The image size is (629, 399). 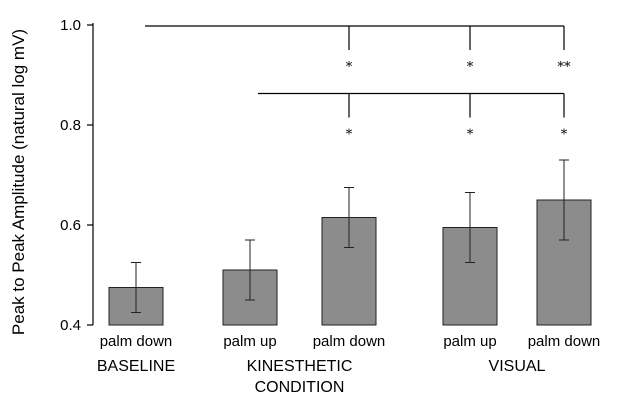 What do you see at coordinates (517, 366) in the screenshot?
I see `group-label: VISUAL` at bounding box center [517, 366].